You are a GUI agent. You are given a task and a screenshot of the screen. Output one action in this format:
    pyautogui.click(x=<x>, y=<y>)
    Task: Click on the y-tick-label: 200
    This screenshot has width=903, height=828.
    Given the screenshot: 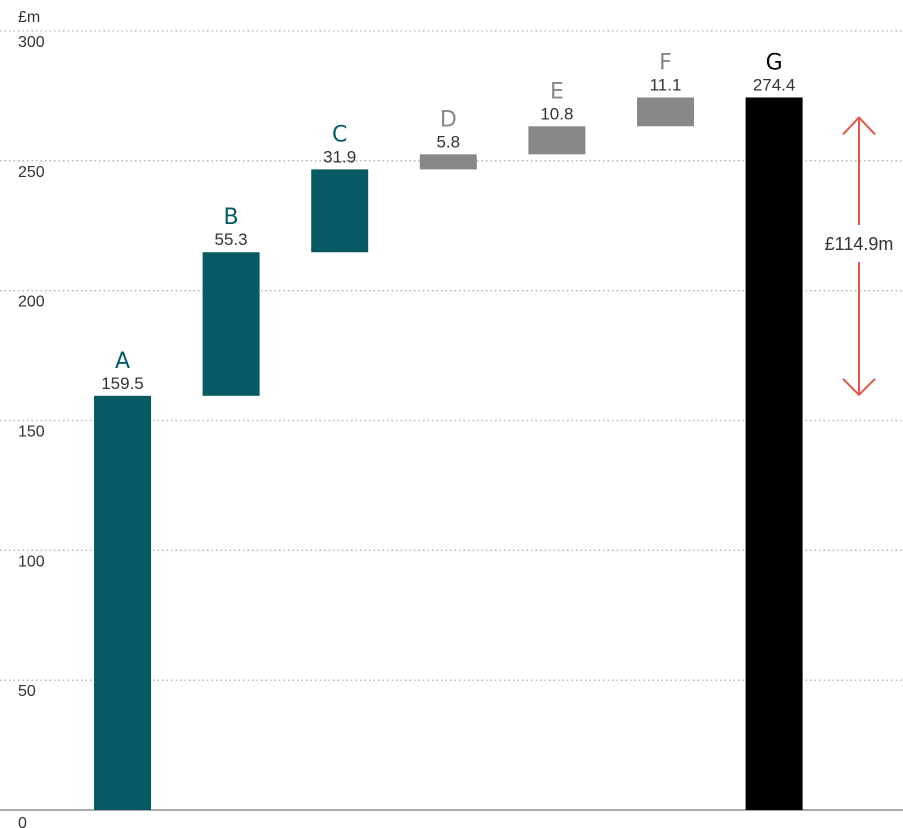 What is the action you would take?
    pyautogui.click(x=31, y=302)
    